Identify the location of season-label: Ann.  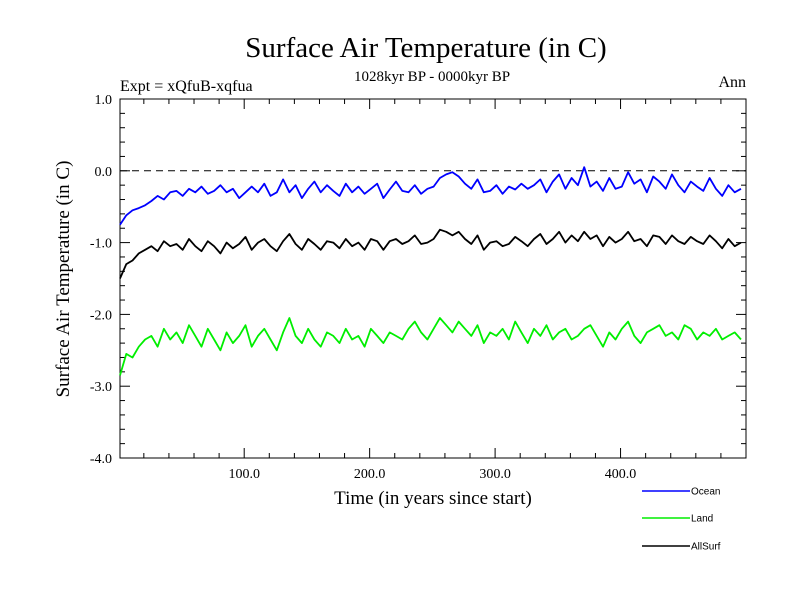
(732, 82).